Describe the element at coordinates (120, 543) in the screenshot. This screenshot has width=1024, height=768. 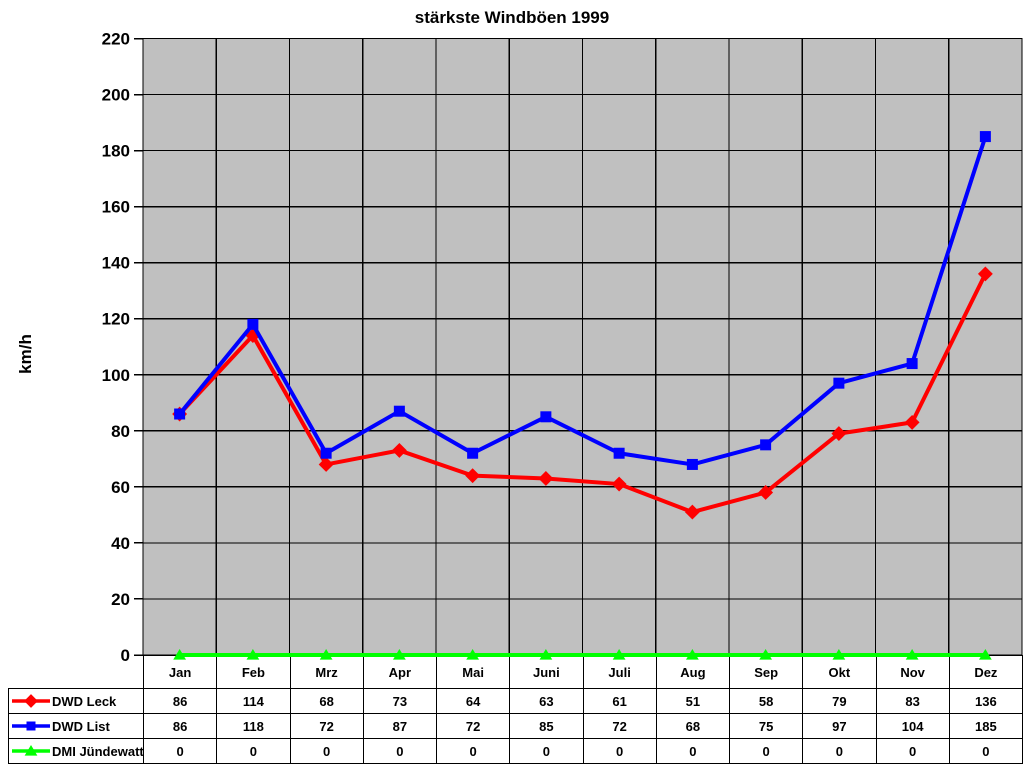
I see `y-tick-label: 40` at that location.